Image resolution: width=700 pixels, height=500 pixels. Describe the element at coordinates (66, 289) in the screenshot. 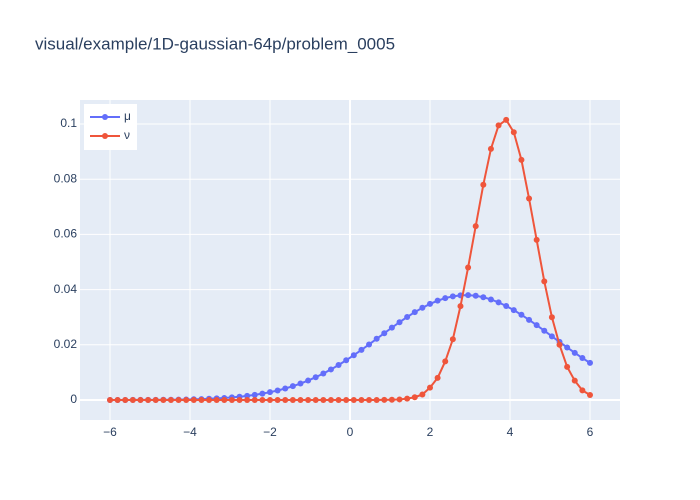

I see `y-tick-label: 0.04` at that location.